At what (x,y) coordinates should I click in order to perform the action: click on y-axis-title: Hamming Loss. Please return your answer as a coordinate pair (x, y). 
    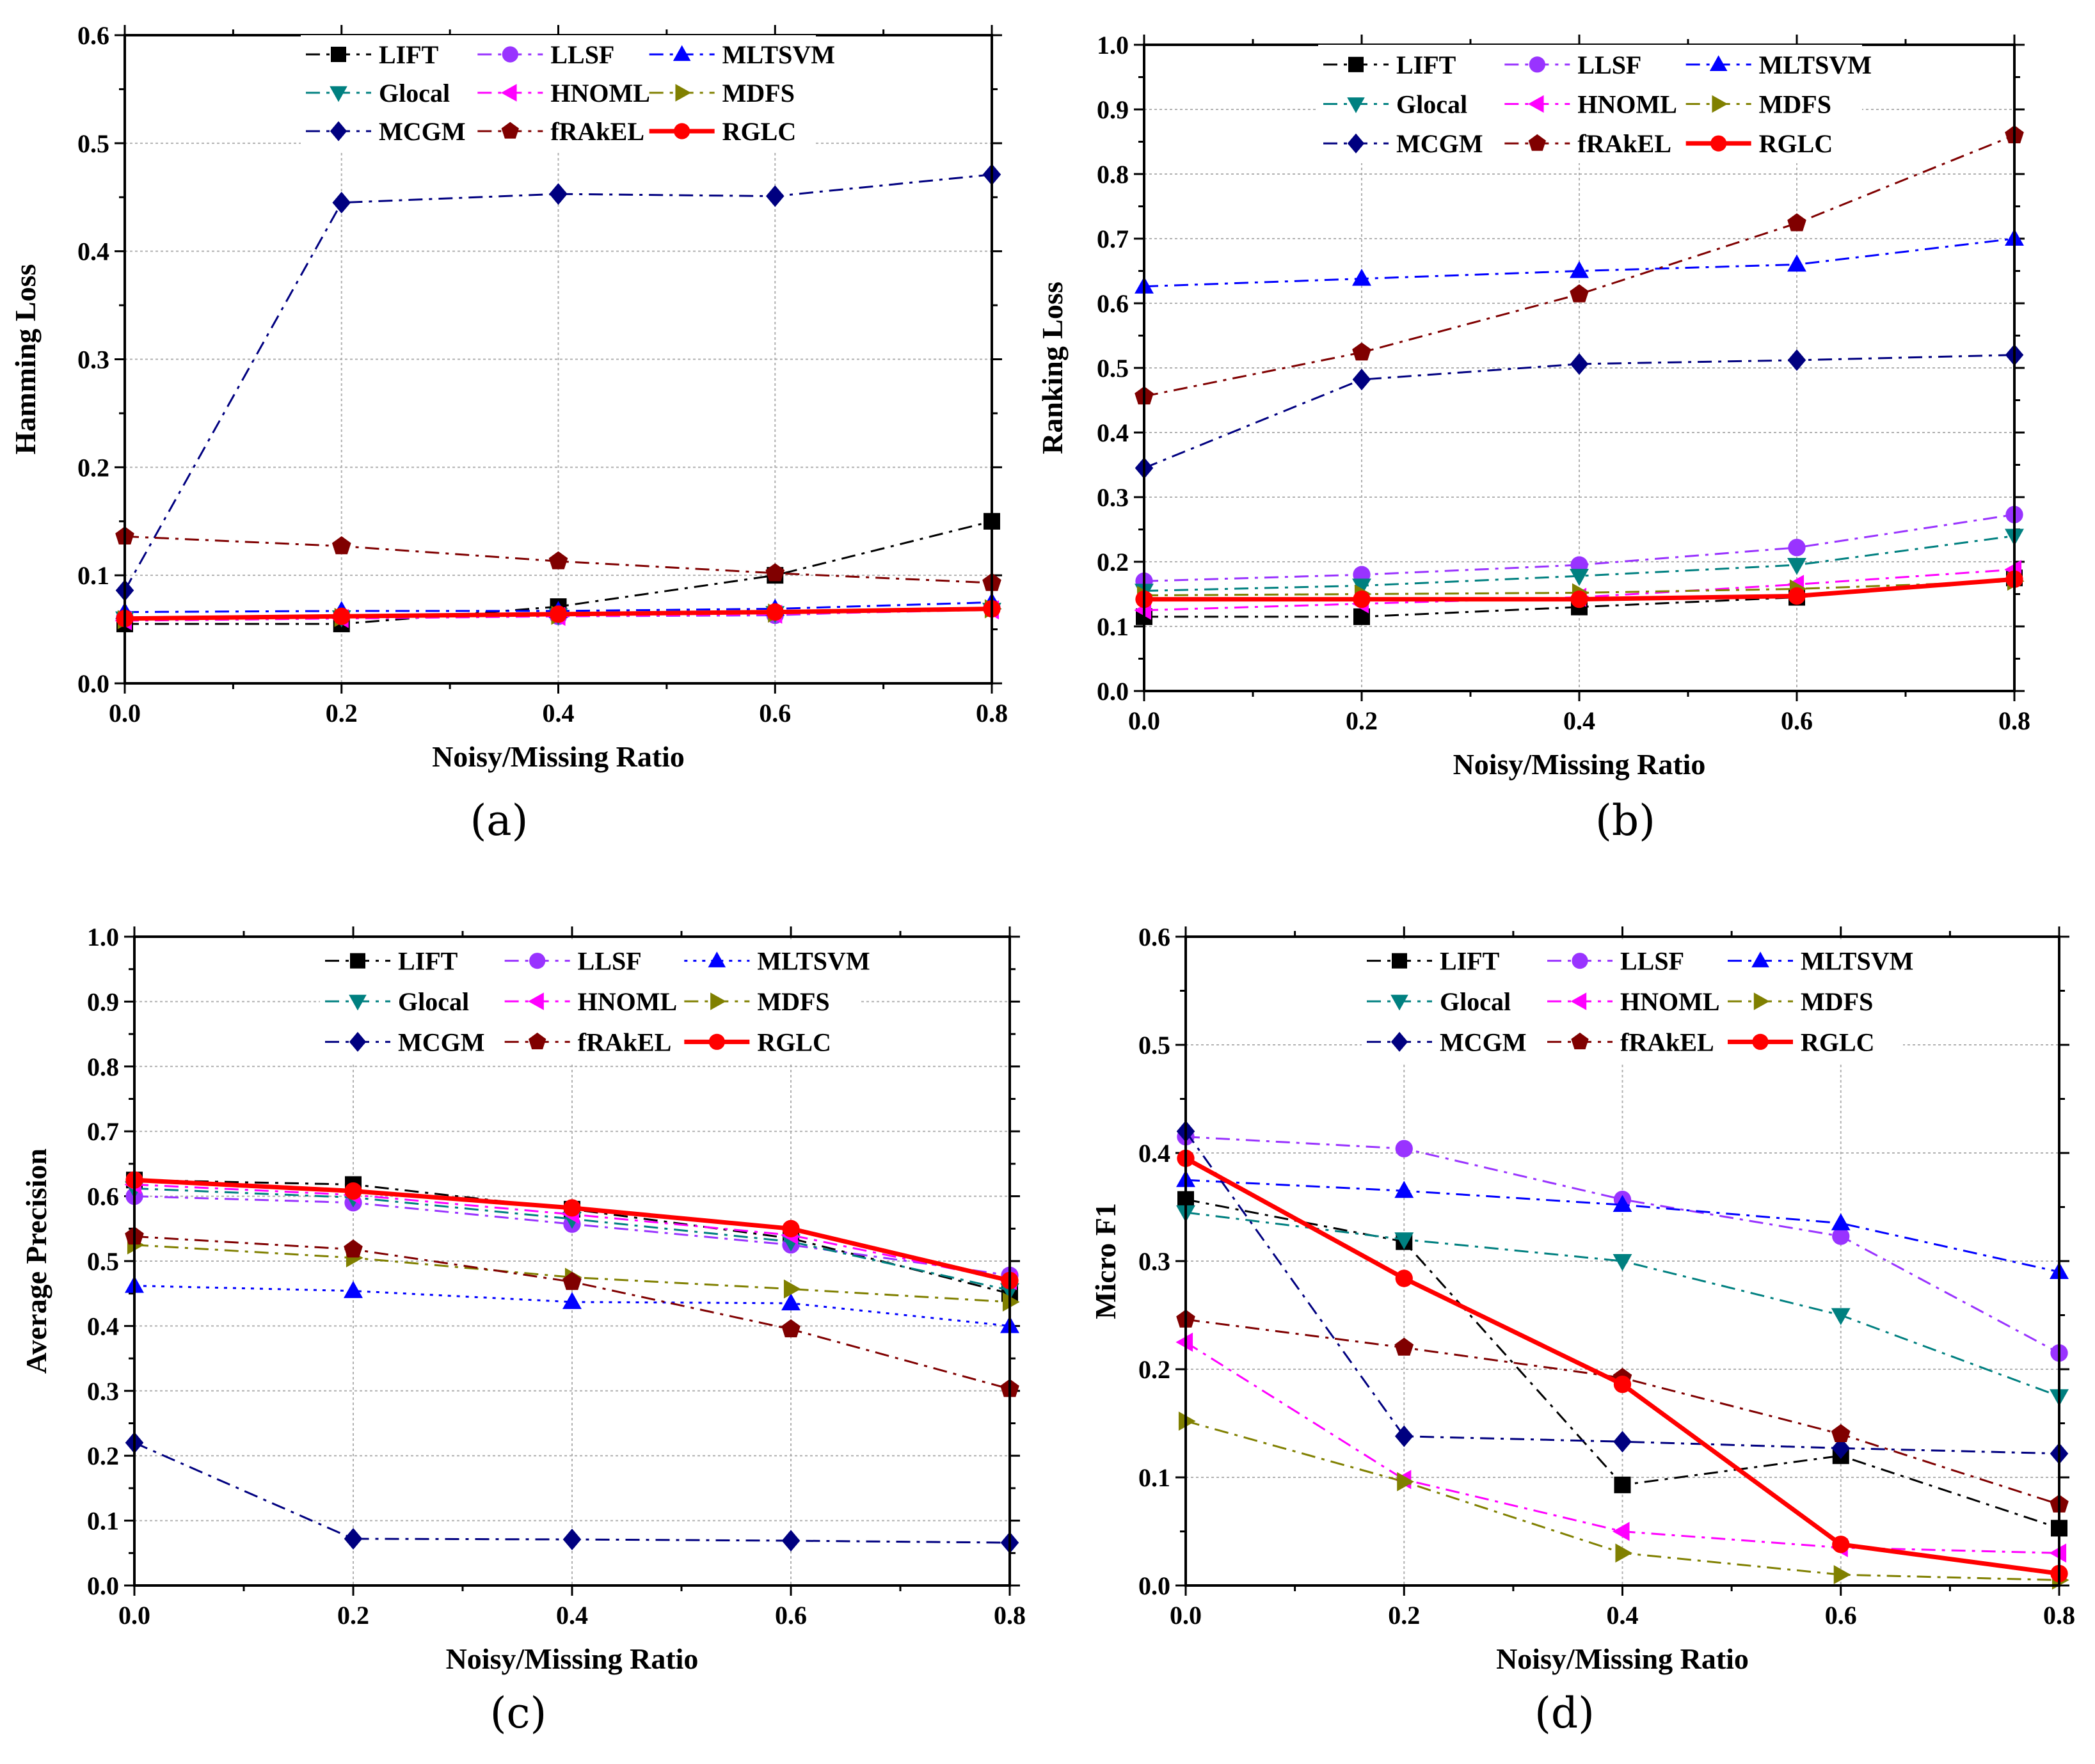
    Looking at the image, I should click on (26, 359).